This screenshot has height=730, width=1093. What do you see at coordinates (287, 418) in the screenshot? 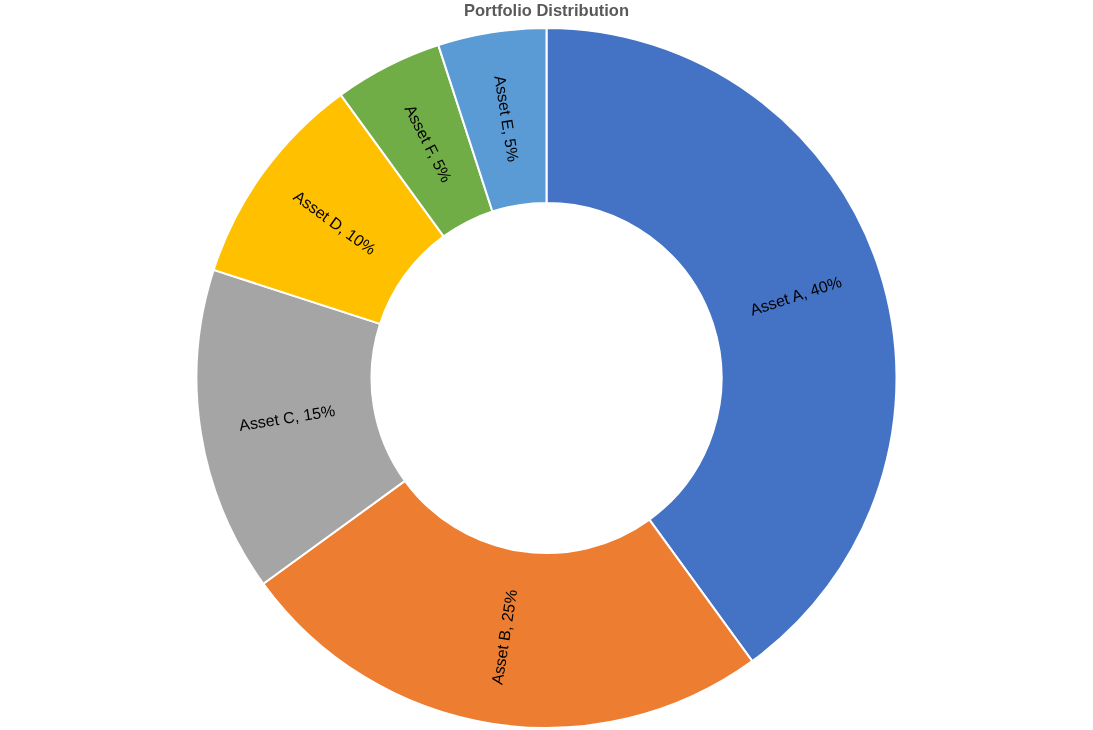
I see `slice-label: Asset C, 15%` at bounding box center [287, 418].